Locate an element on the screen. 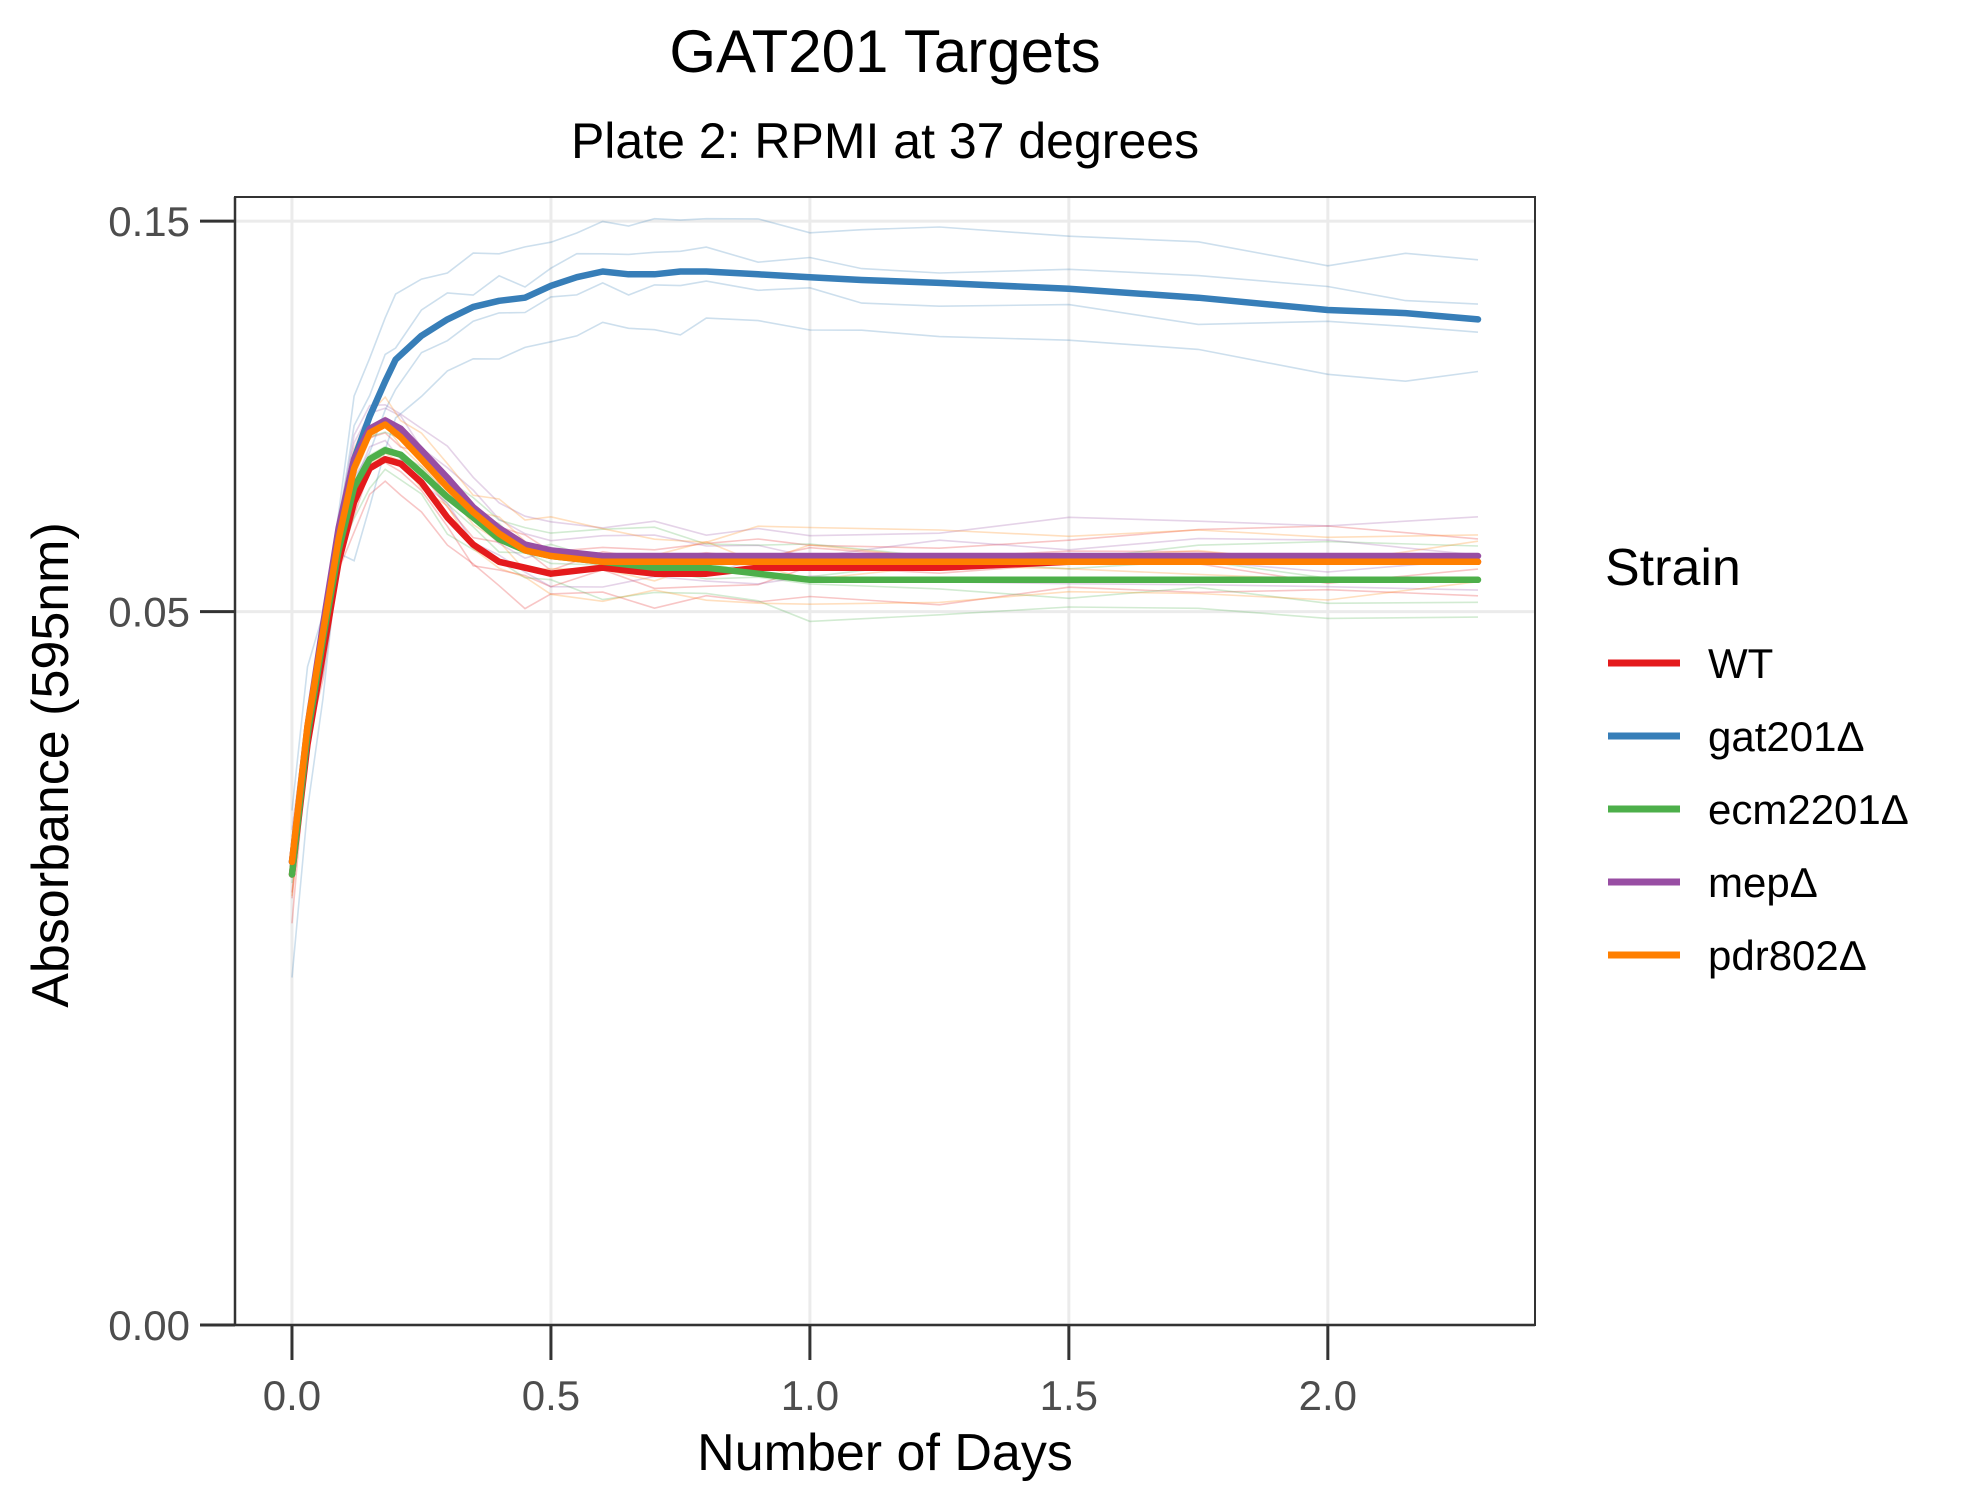  legend-title: Strain is located at coordinates (1673, 568).